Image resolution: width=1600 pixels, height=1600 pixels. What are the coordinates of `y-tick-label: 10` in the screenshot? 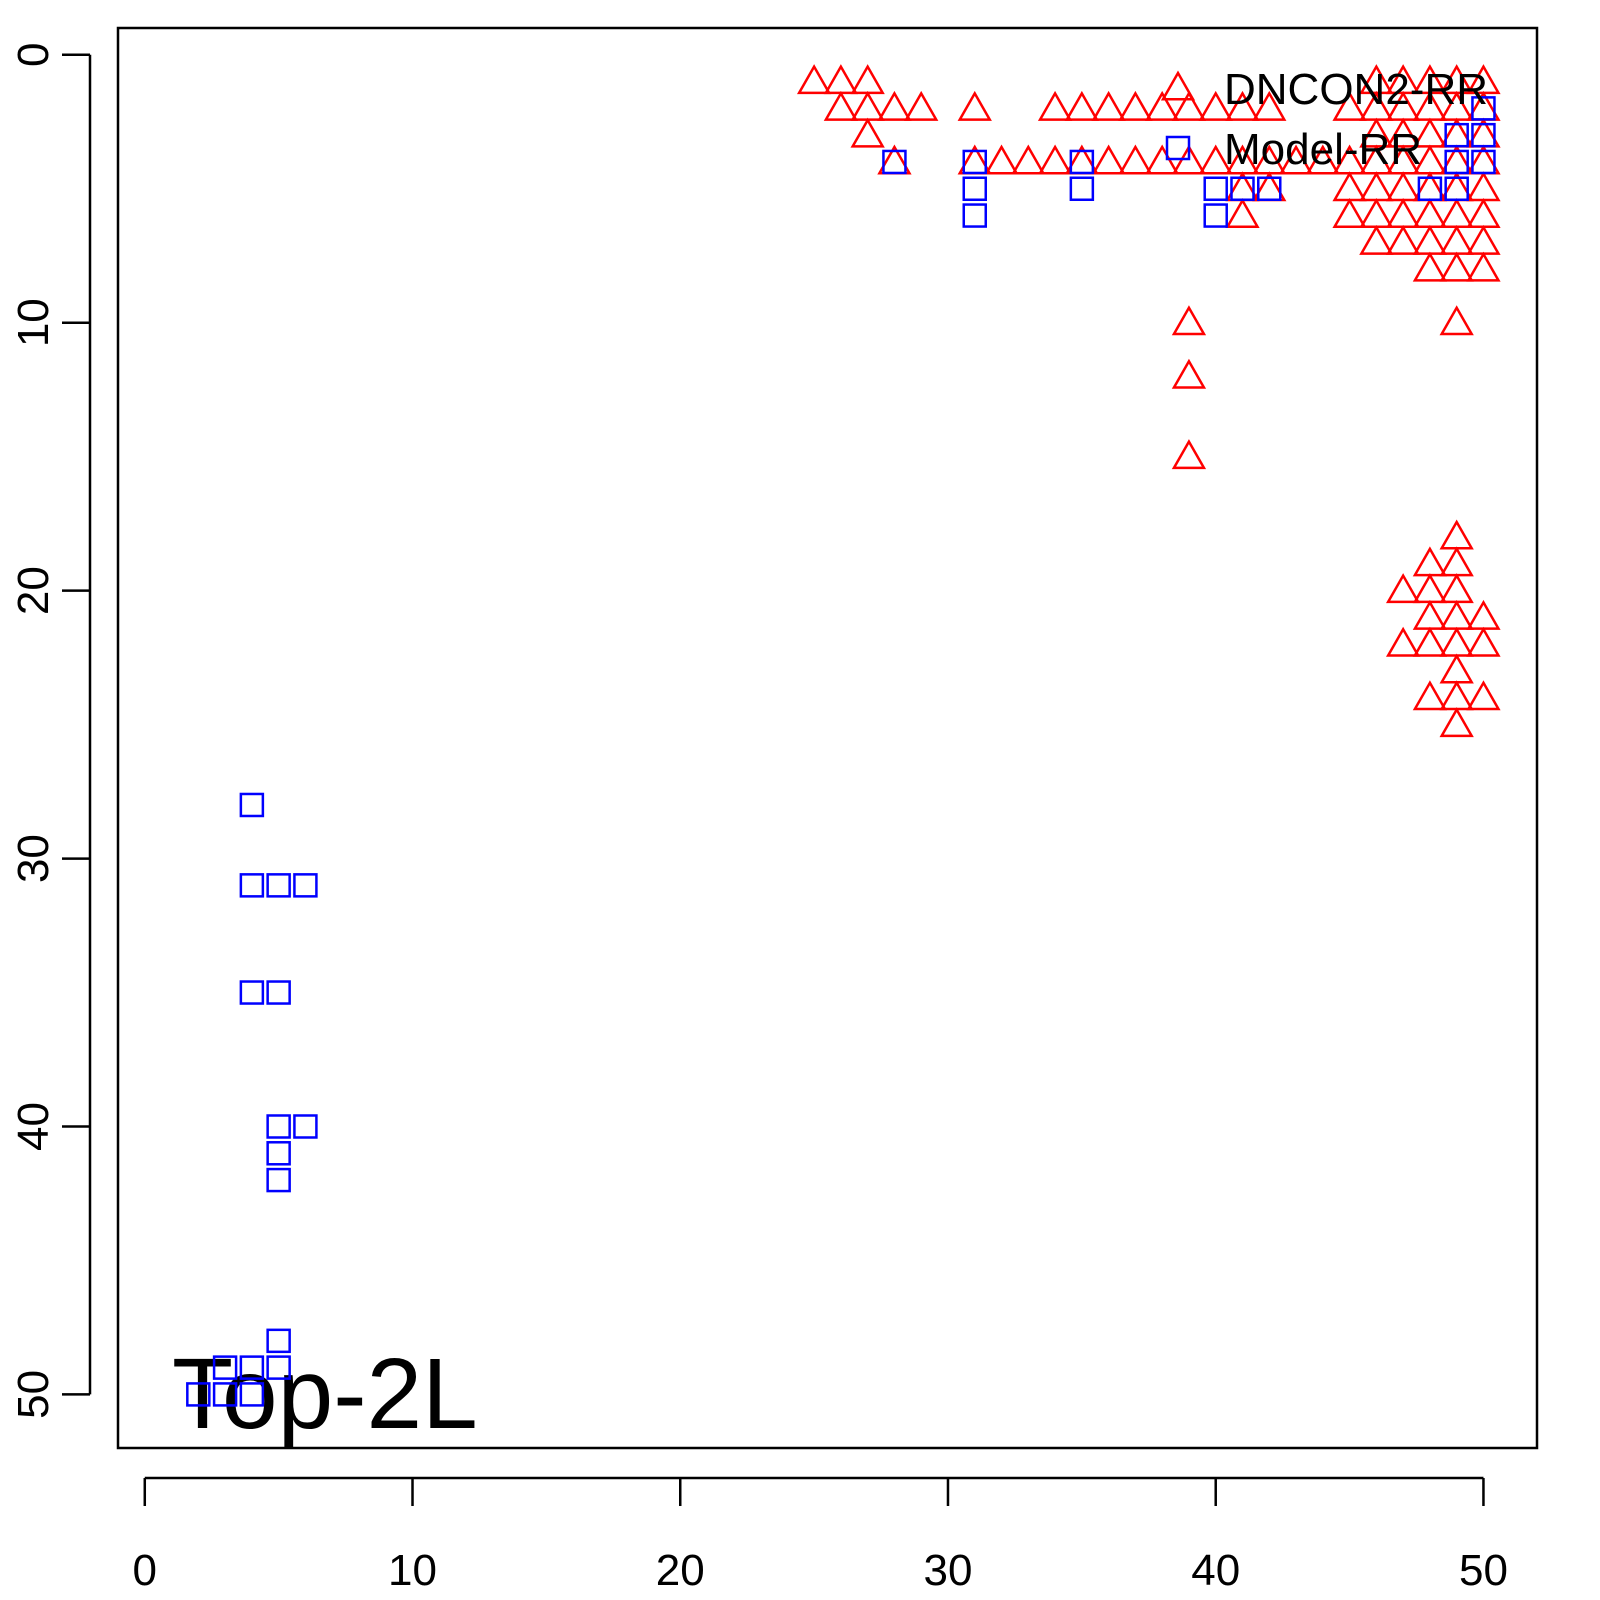 It's located at (33, 322).